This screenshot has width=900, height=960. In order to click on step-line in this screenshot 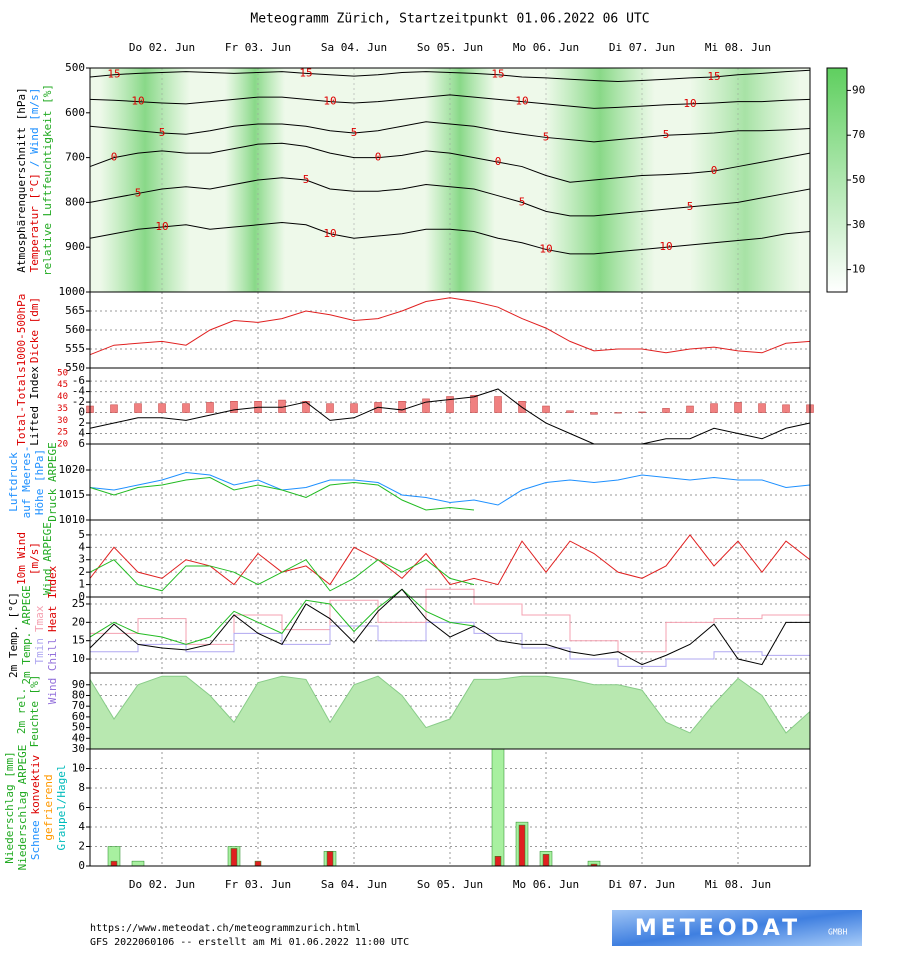, I will do `click(450, 620)`.